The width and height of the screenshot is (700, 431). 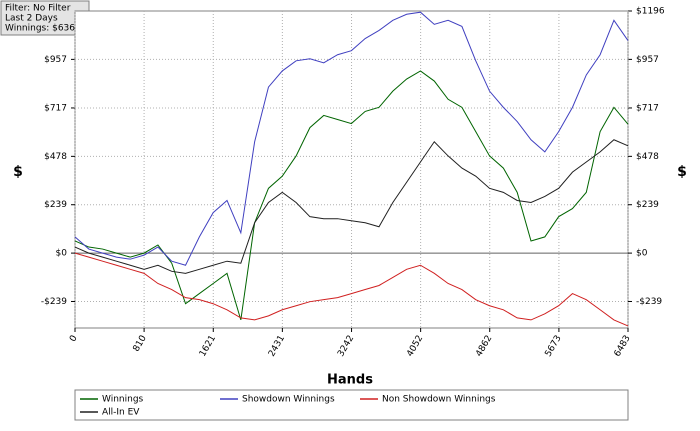 I want to click on legend-label: All-In EV, so click(x=121, y=413).